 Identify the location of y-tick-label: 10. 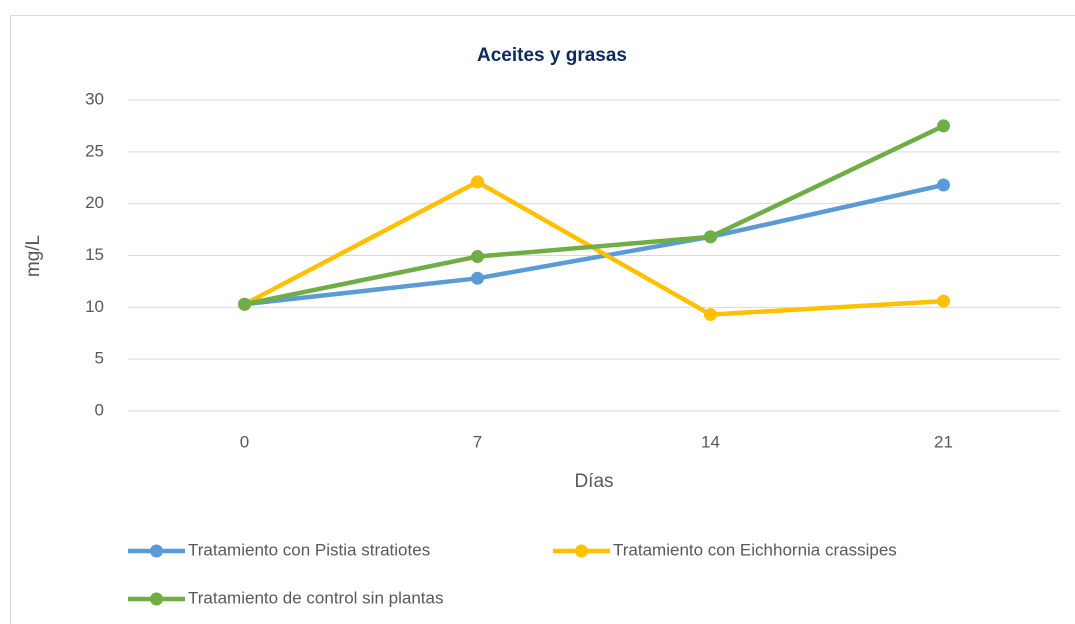
(94, 306).